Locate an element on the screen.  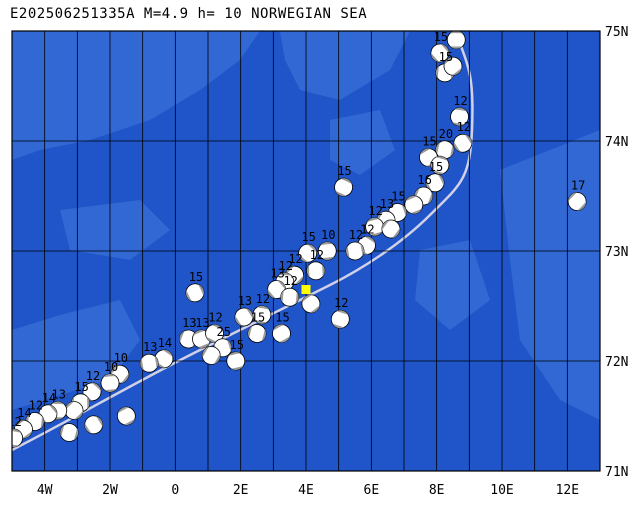
lon-tick-label: 8E is located at coordinates (437, 490).